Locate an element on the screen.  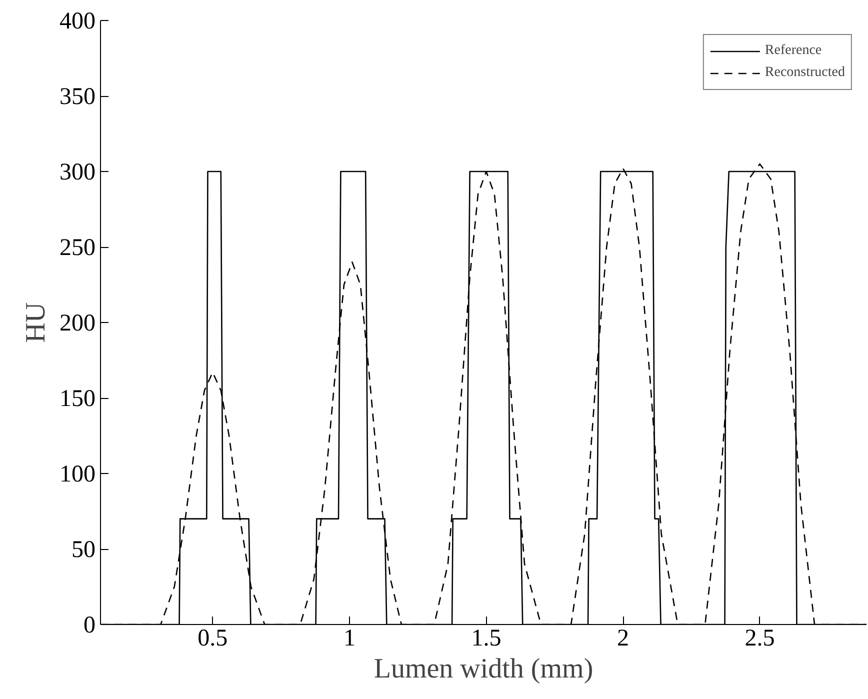
y-tick-label: 100 is located at coordinates (78, 475).